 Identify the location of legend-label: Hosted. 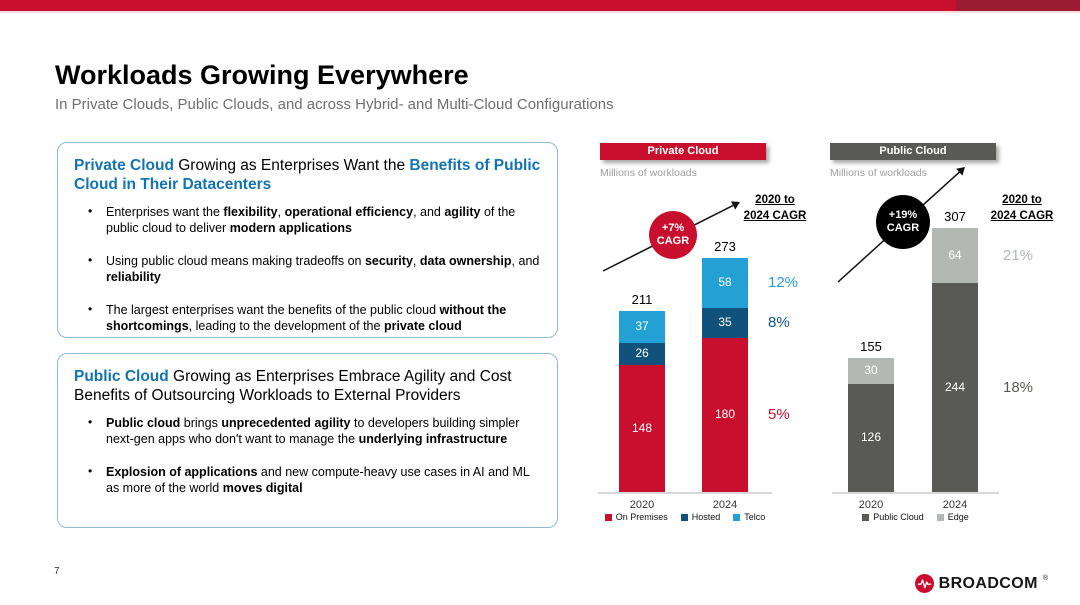
(706, 517).